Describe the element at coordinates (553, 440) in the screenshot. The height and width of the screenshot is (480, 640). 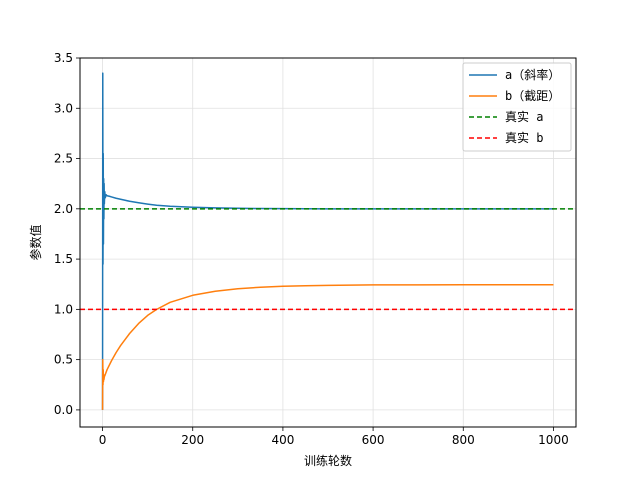
I see `x-tick-label: 1000` at that location.